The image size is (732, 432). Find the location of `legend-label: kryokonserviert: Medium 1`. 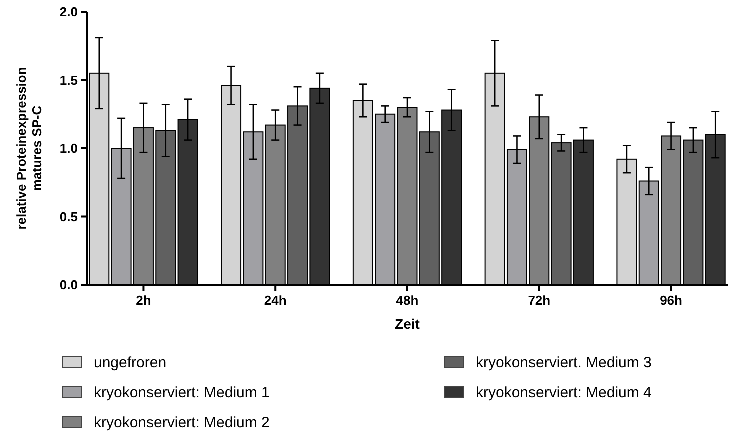

legend-label: kryokonserviert: Medium 1 is located at coordinates (182, 393).